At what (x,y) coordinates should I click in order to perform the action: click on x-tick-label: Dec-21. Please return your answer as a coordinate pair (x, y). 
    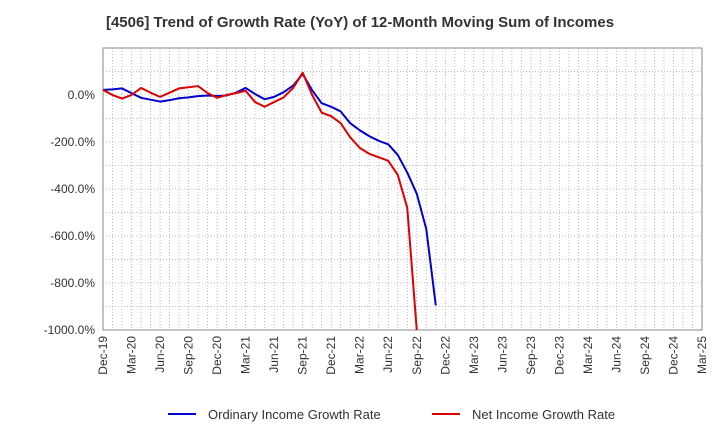
    Looking at the image, I should click on (331, 355).